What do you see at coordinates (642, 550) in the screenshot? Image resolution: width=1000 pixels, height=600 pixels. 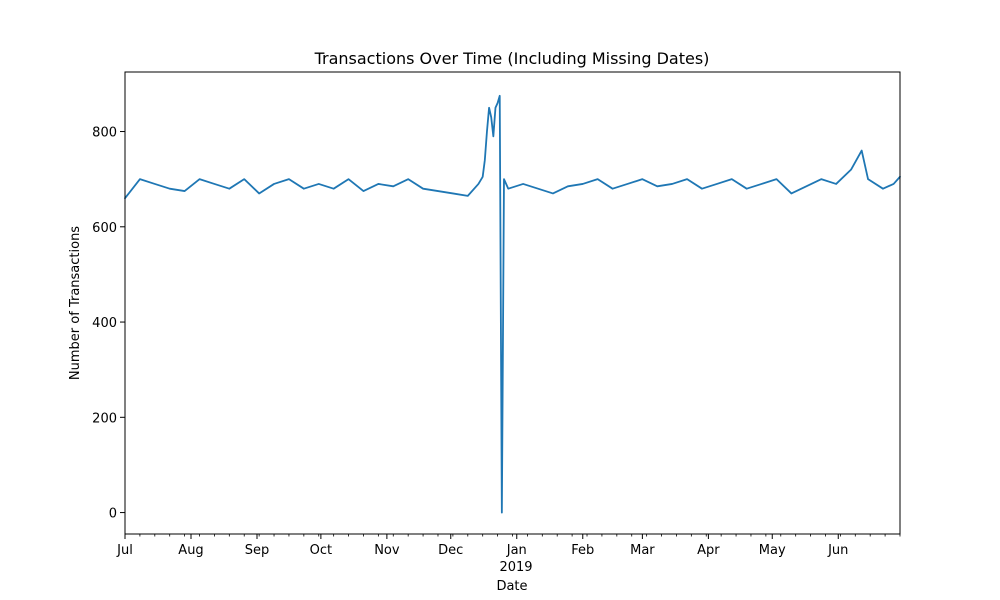 I see `x-tick-label: Mar` at bounding box center [642, 550].